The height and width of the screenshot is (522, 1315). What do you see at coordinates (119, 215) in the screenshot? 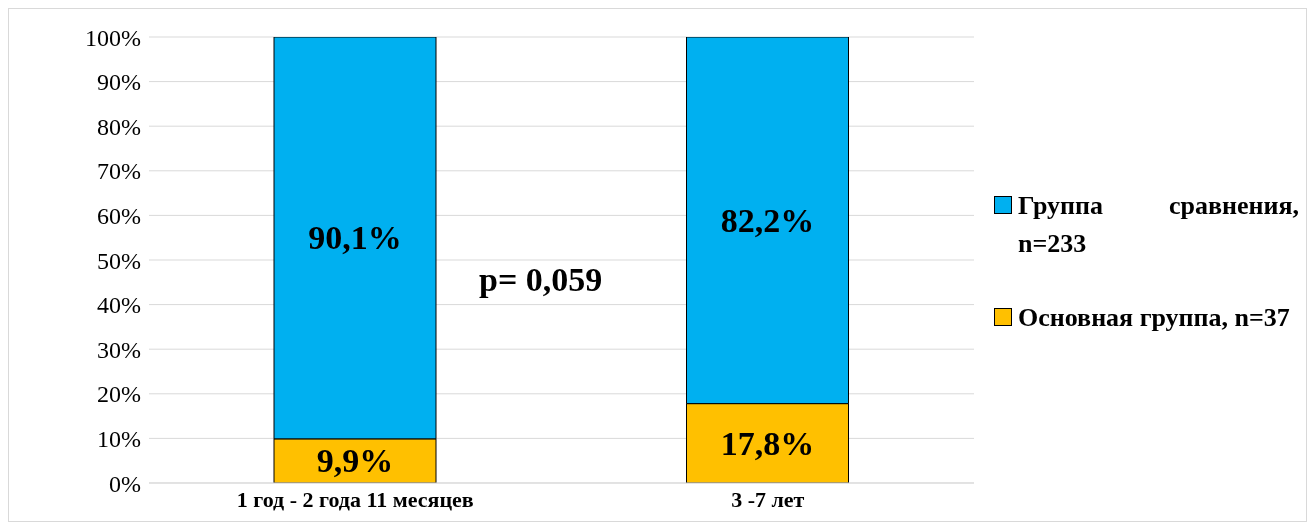
I see `y-tick-label: 60%` at bounding box center [119, 215].